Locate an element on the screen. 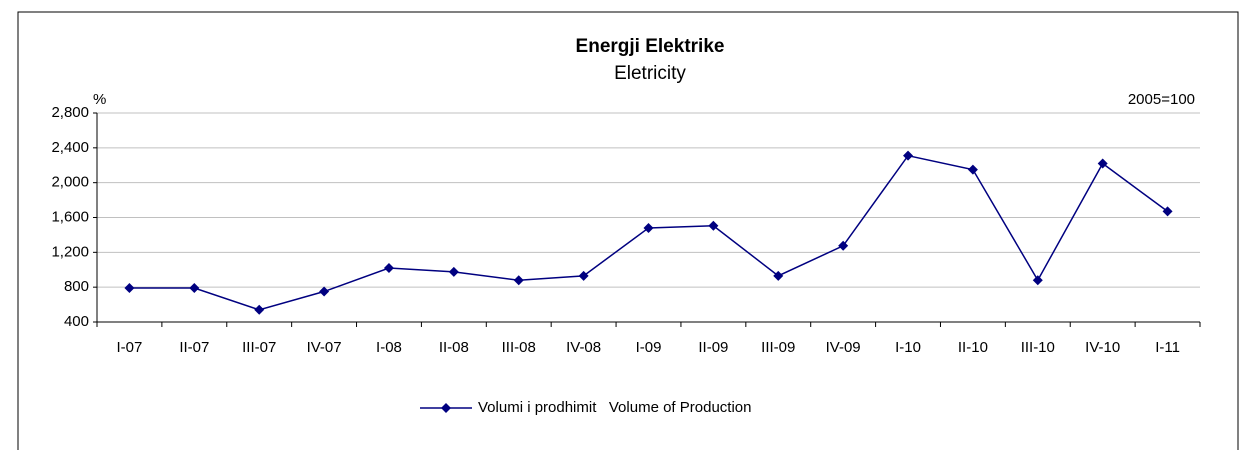 The height and width of the screenshot is (455, 1247). y-tick-label: 2,400 is located at coordinates (70, 147).